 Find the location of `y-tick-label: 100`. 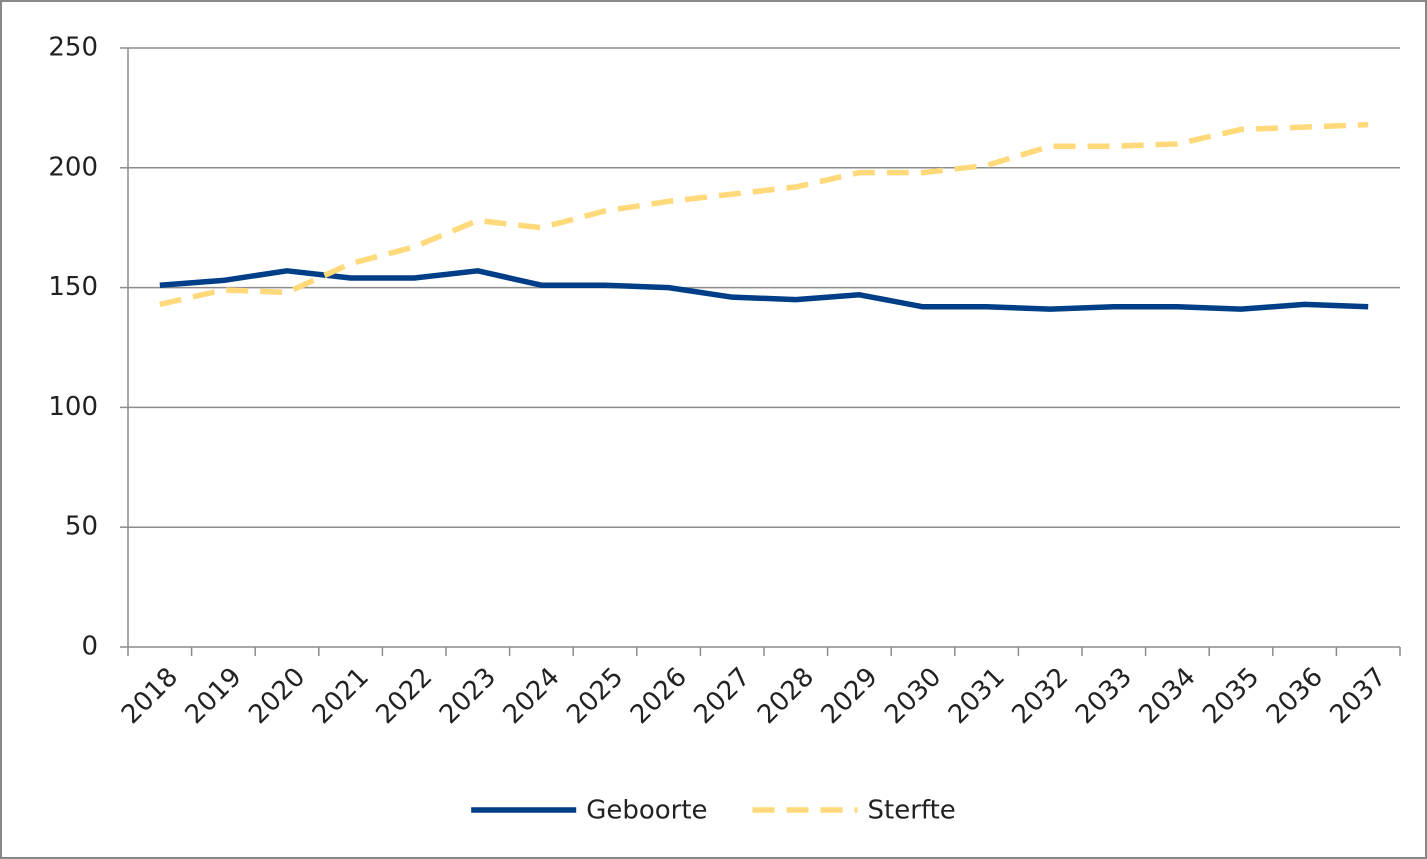

y-tick-label: 100 is located at coordinates (73, 407).